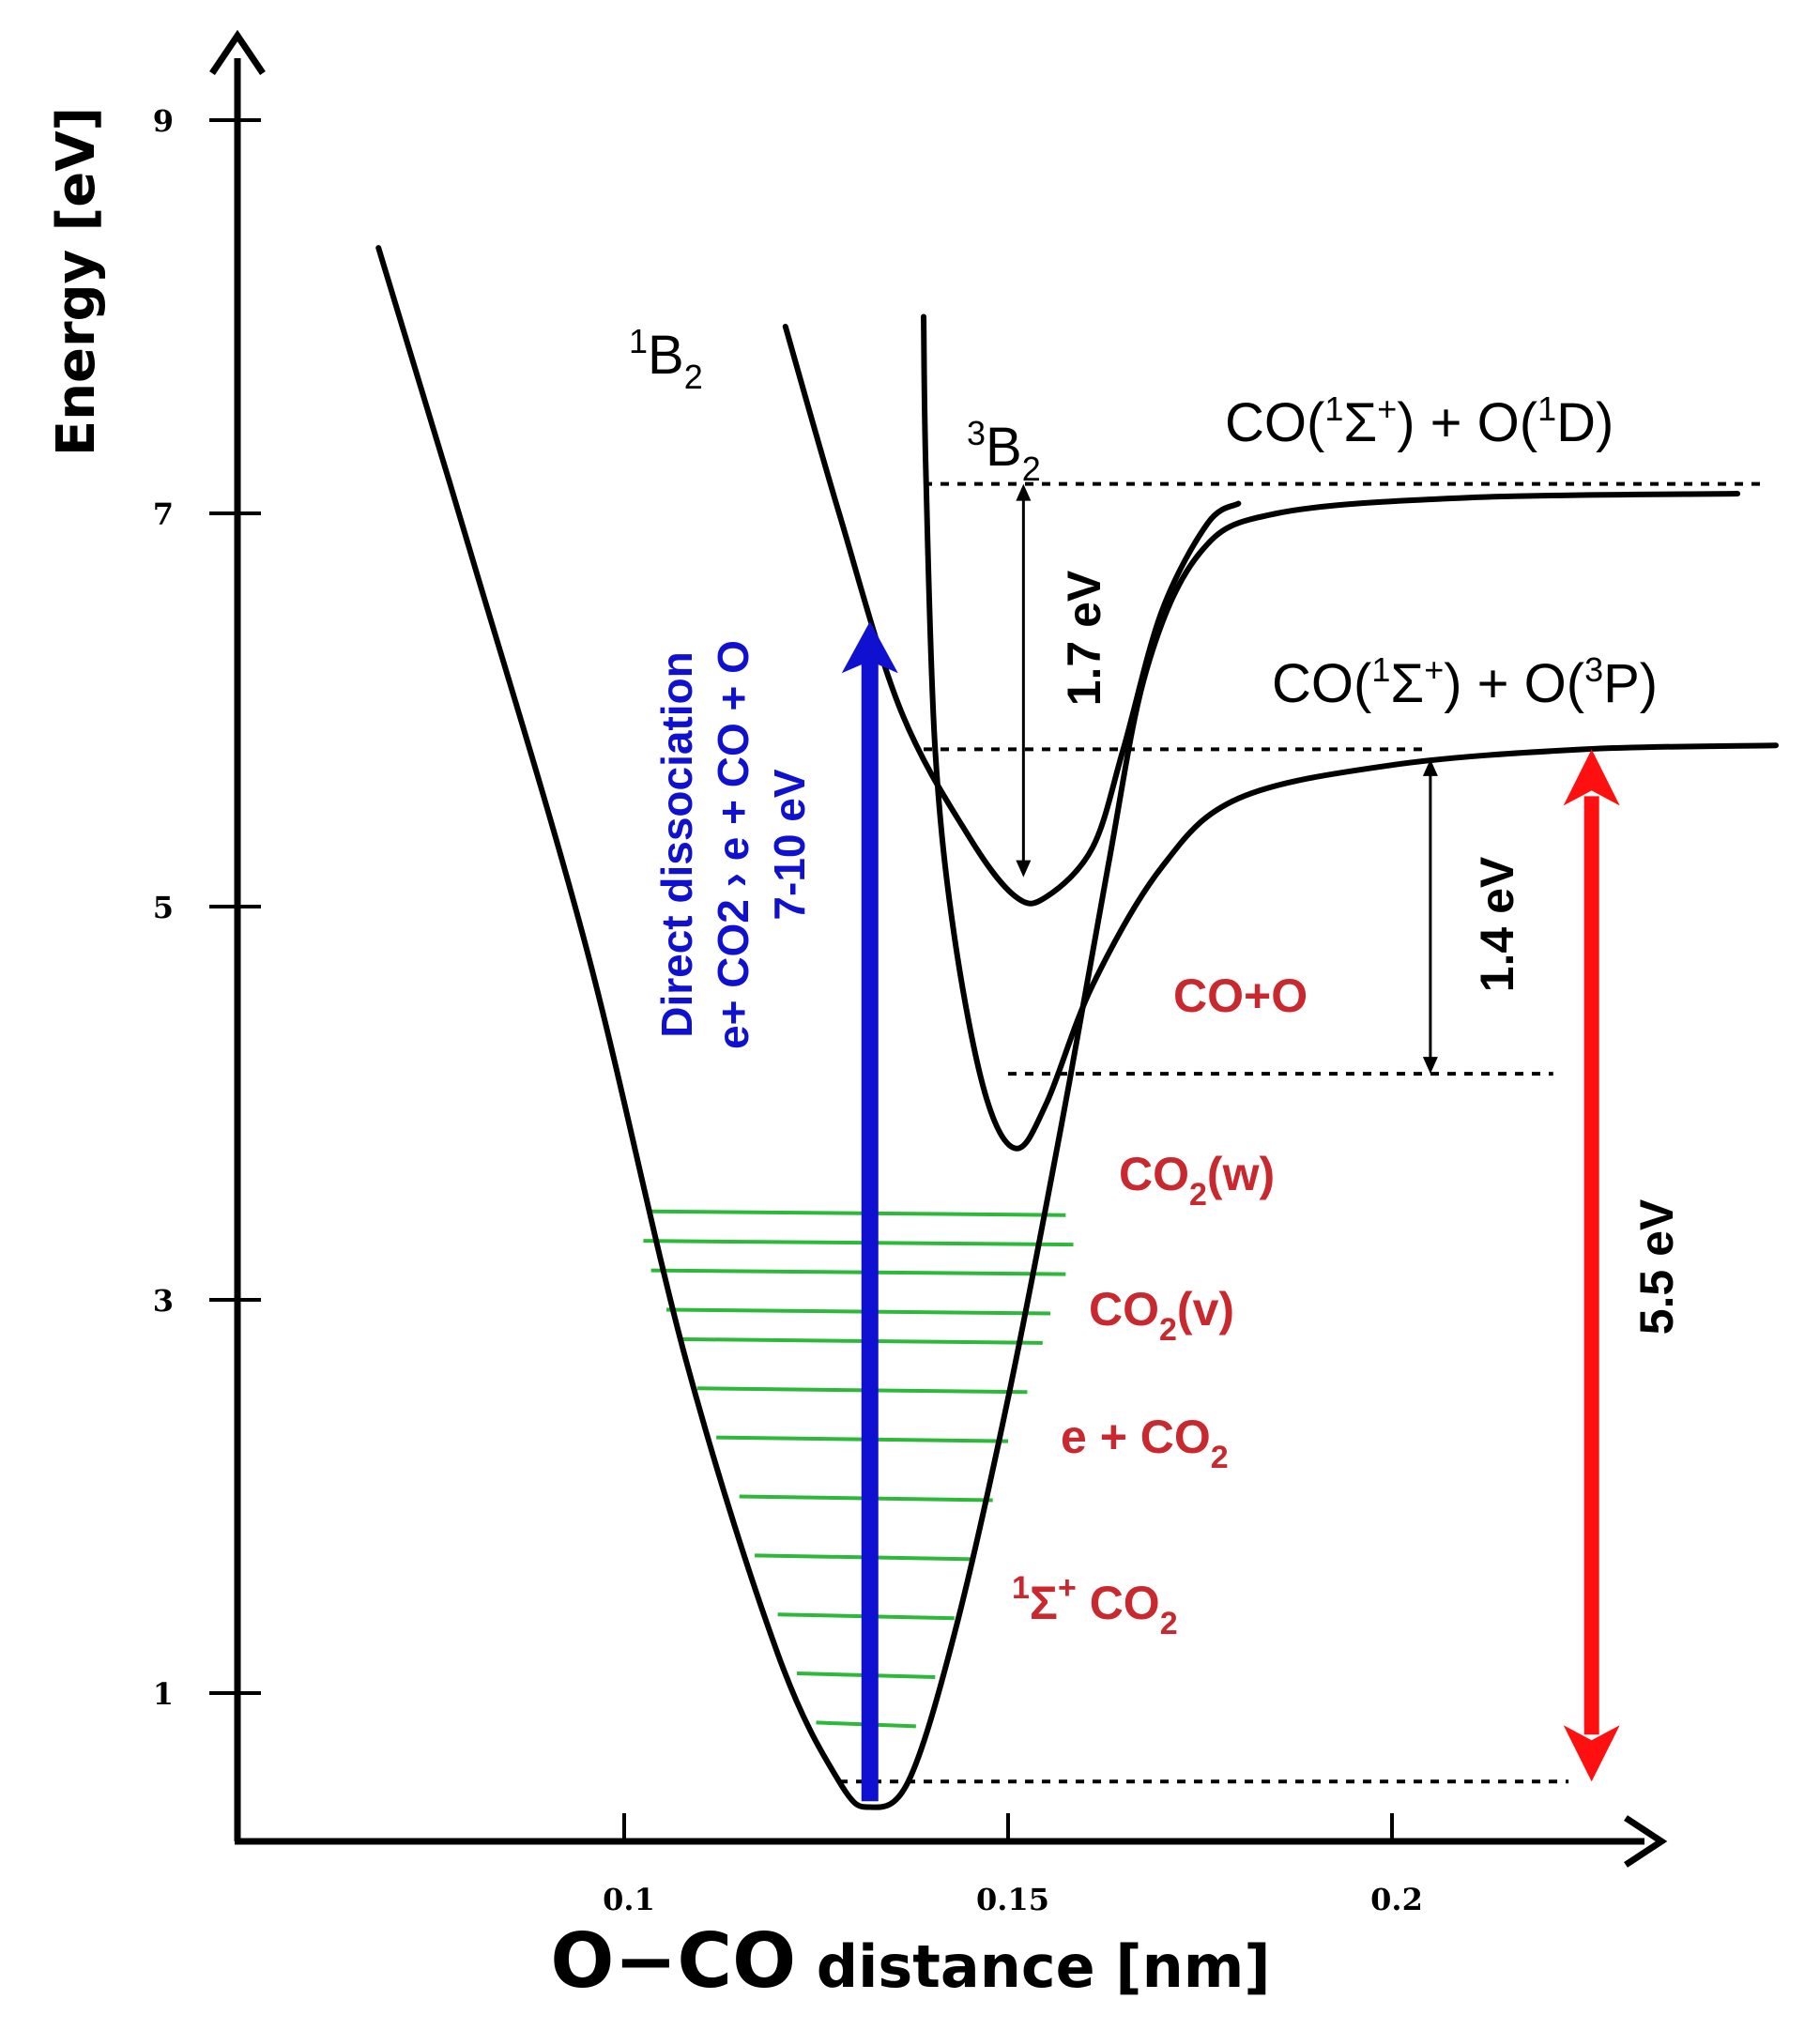 This screenshot has width=1820, height=2030. What do you see at coordinates (1656, 1266) in the screenshot?
I see `label-5-5-ev: 5.5 eV` at bounding box center [1656, 1266].